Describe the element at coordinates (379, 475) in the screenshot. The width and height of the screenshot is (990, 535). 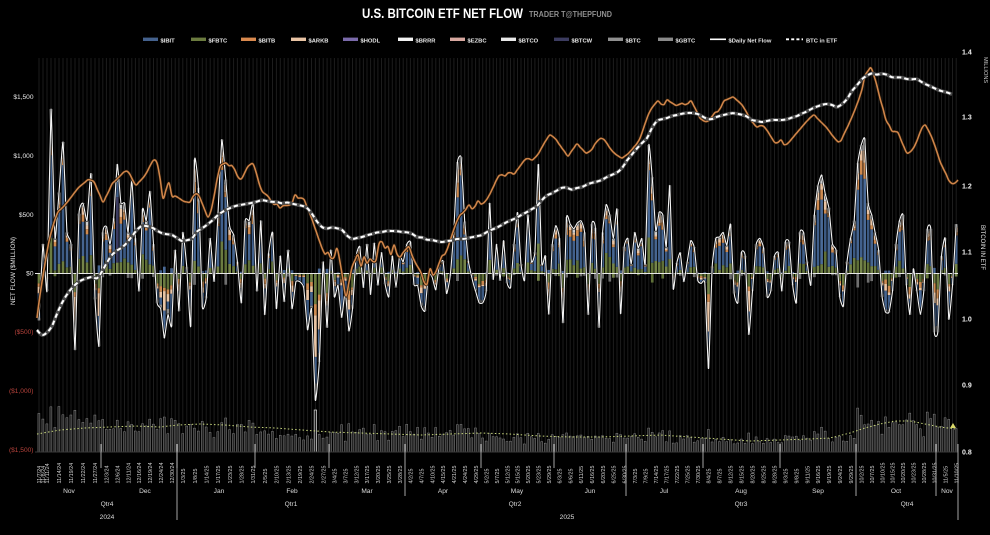
I see `svg-text: 3/20/25` at that location.